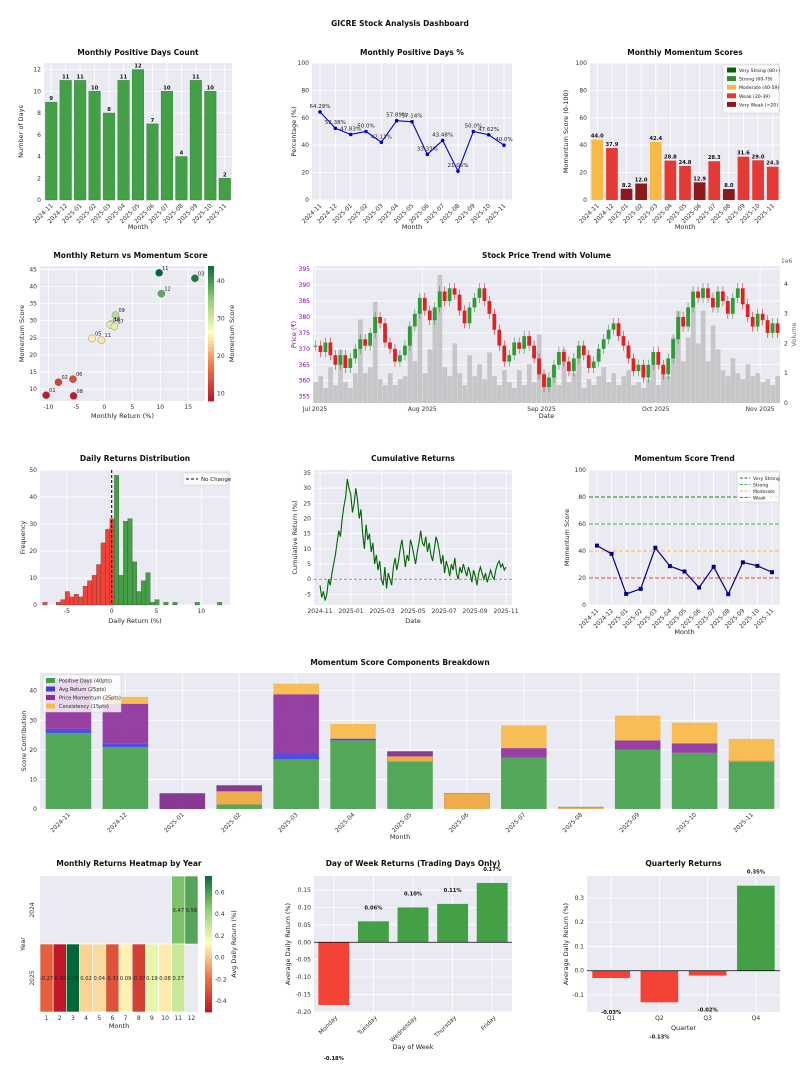 This screenshot has height=1066, width=800. Describe the element at coordinates (33, 497) in the screenshot. I see `y-tick-label: 40` at that location.